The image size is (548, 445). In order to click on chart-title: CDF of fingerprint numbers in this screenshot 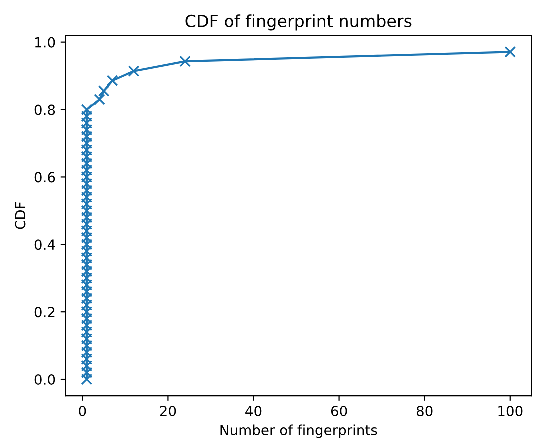, I will do `click(299, 22)`.